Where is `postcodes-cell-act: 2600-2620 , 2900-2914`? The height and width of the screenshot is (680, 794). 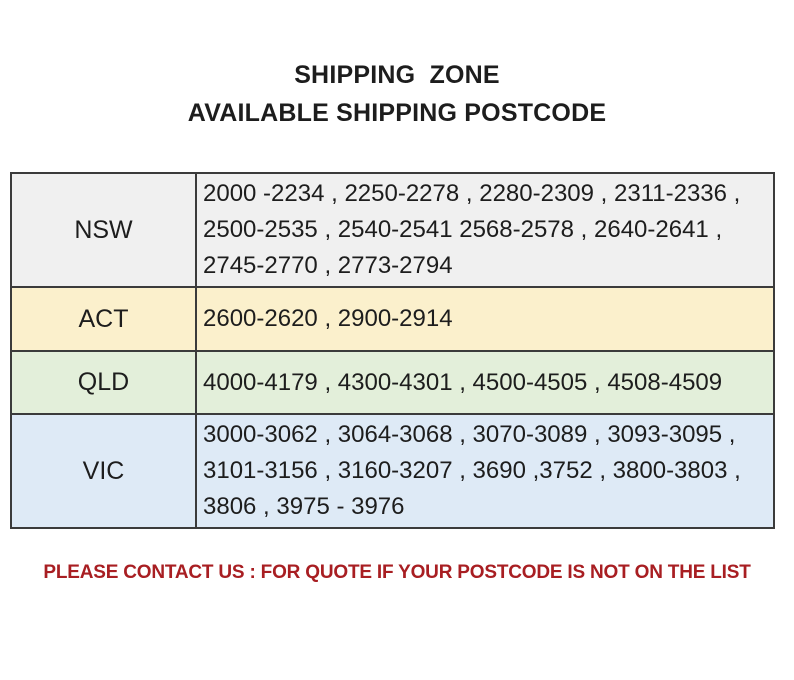 postcodes-cell-act: 2600-2620 , 2900-2914 is located at coordinates (485, 319).